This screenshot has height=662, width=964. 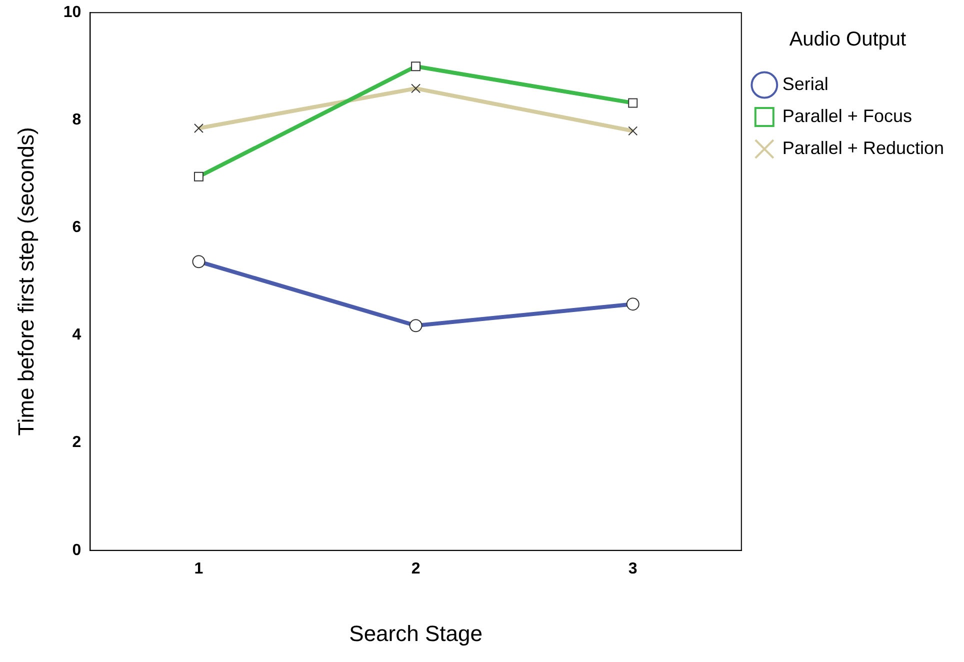 I want to click on x-tick-label: 3, so click(x=633, y=569).